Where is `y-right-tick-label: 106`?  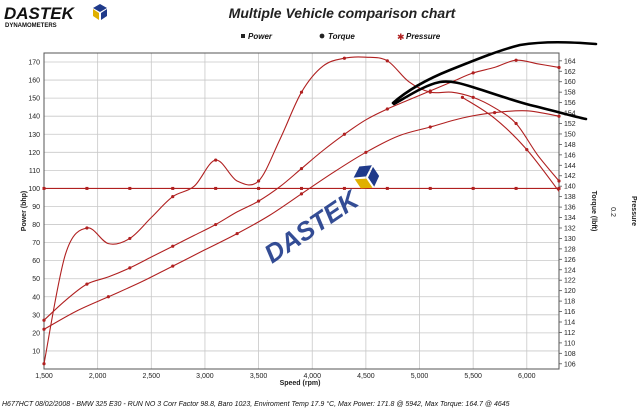
y-right-tick-label: 106 is located at coordinates (570, 364).